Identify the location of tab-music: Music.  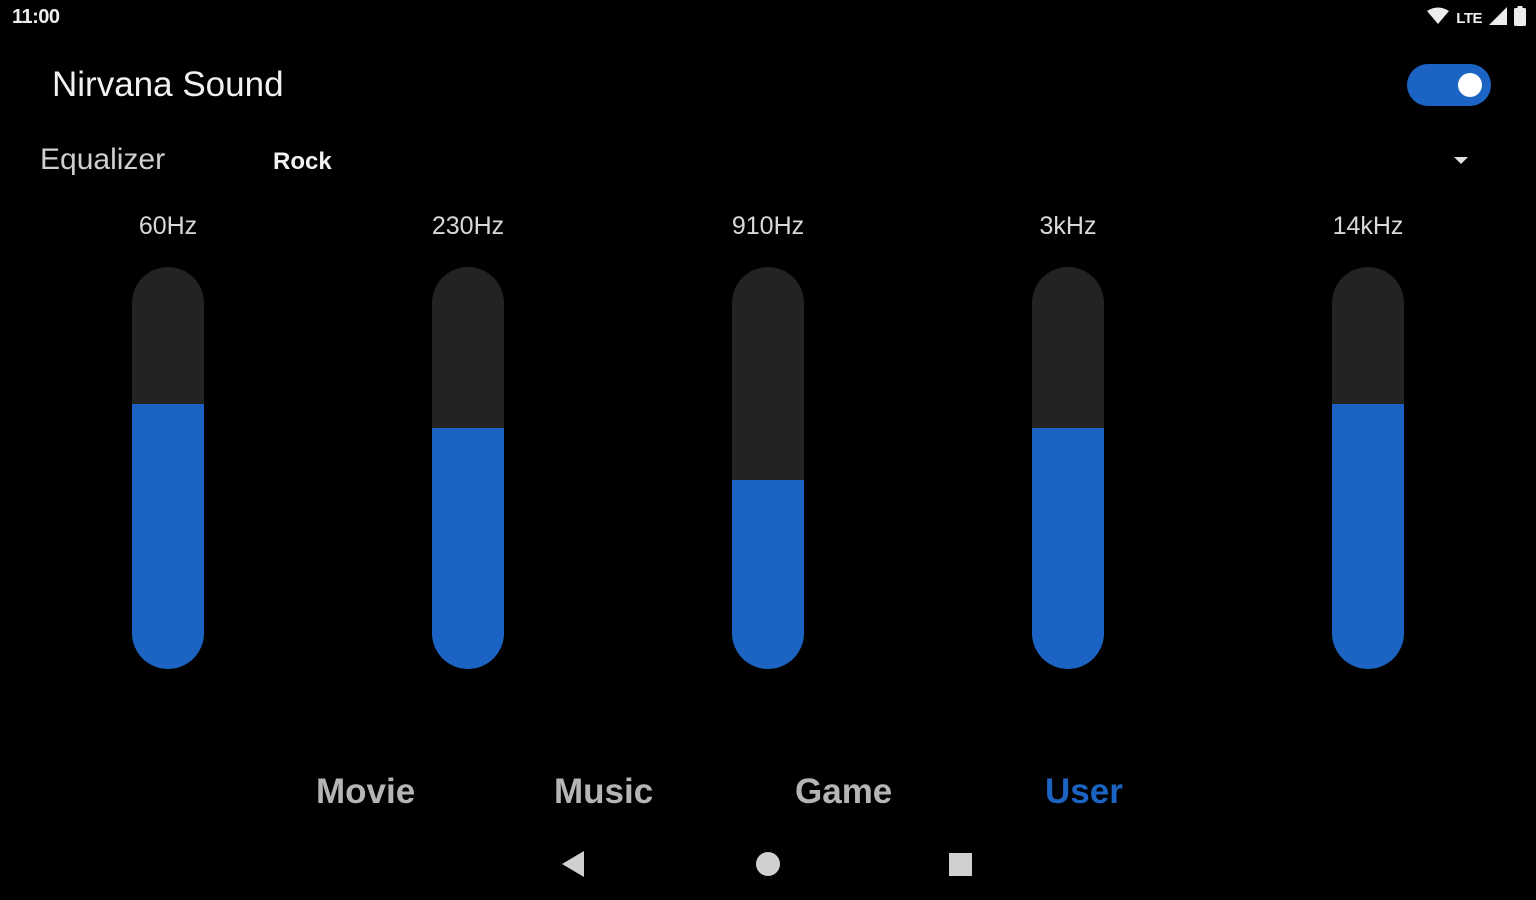
(604, 791).